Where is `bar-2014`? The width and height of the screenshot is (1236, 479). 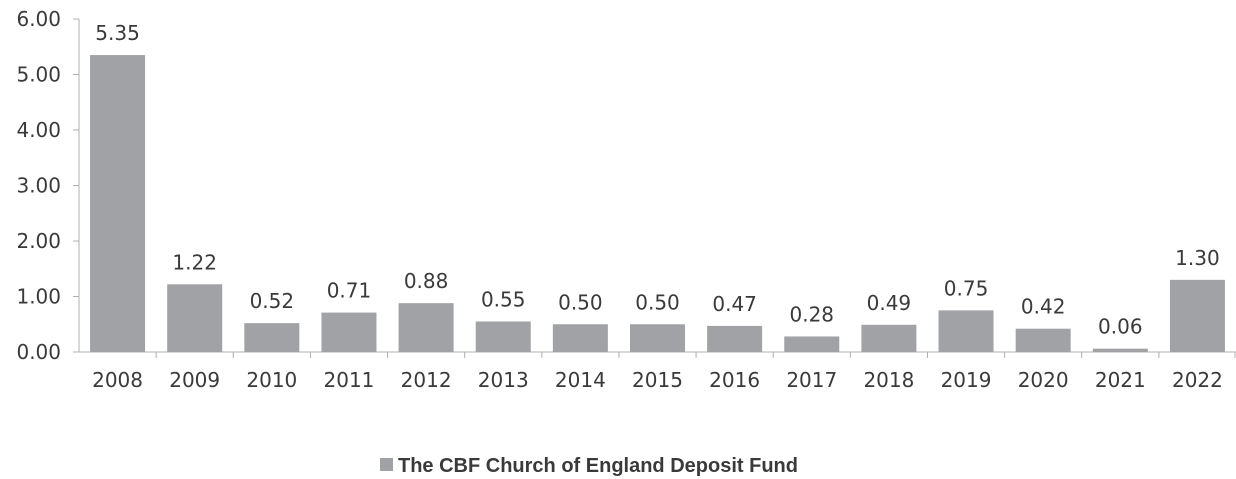 bar-2014 is located at coordinates (580, 338).